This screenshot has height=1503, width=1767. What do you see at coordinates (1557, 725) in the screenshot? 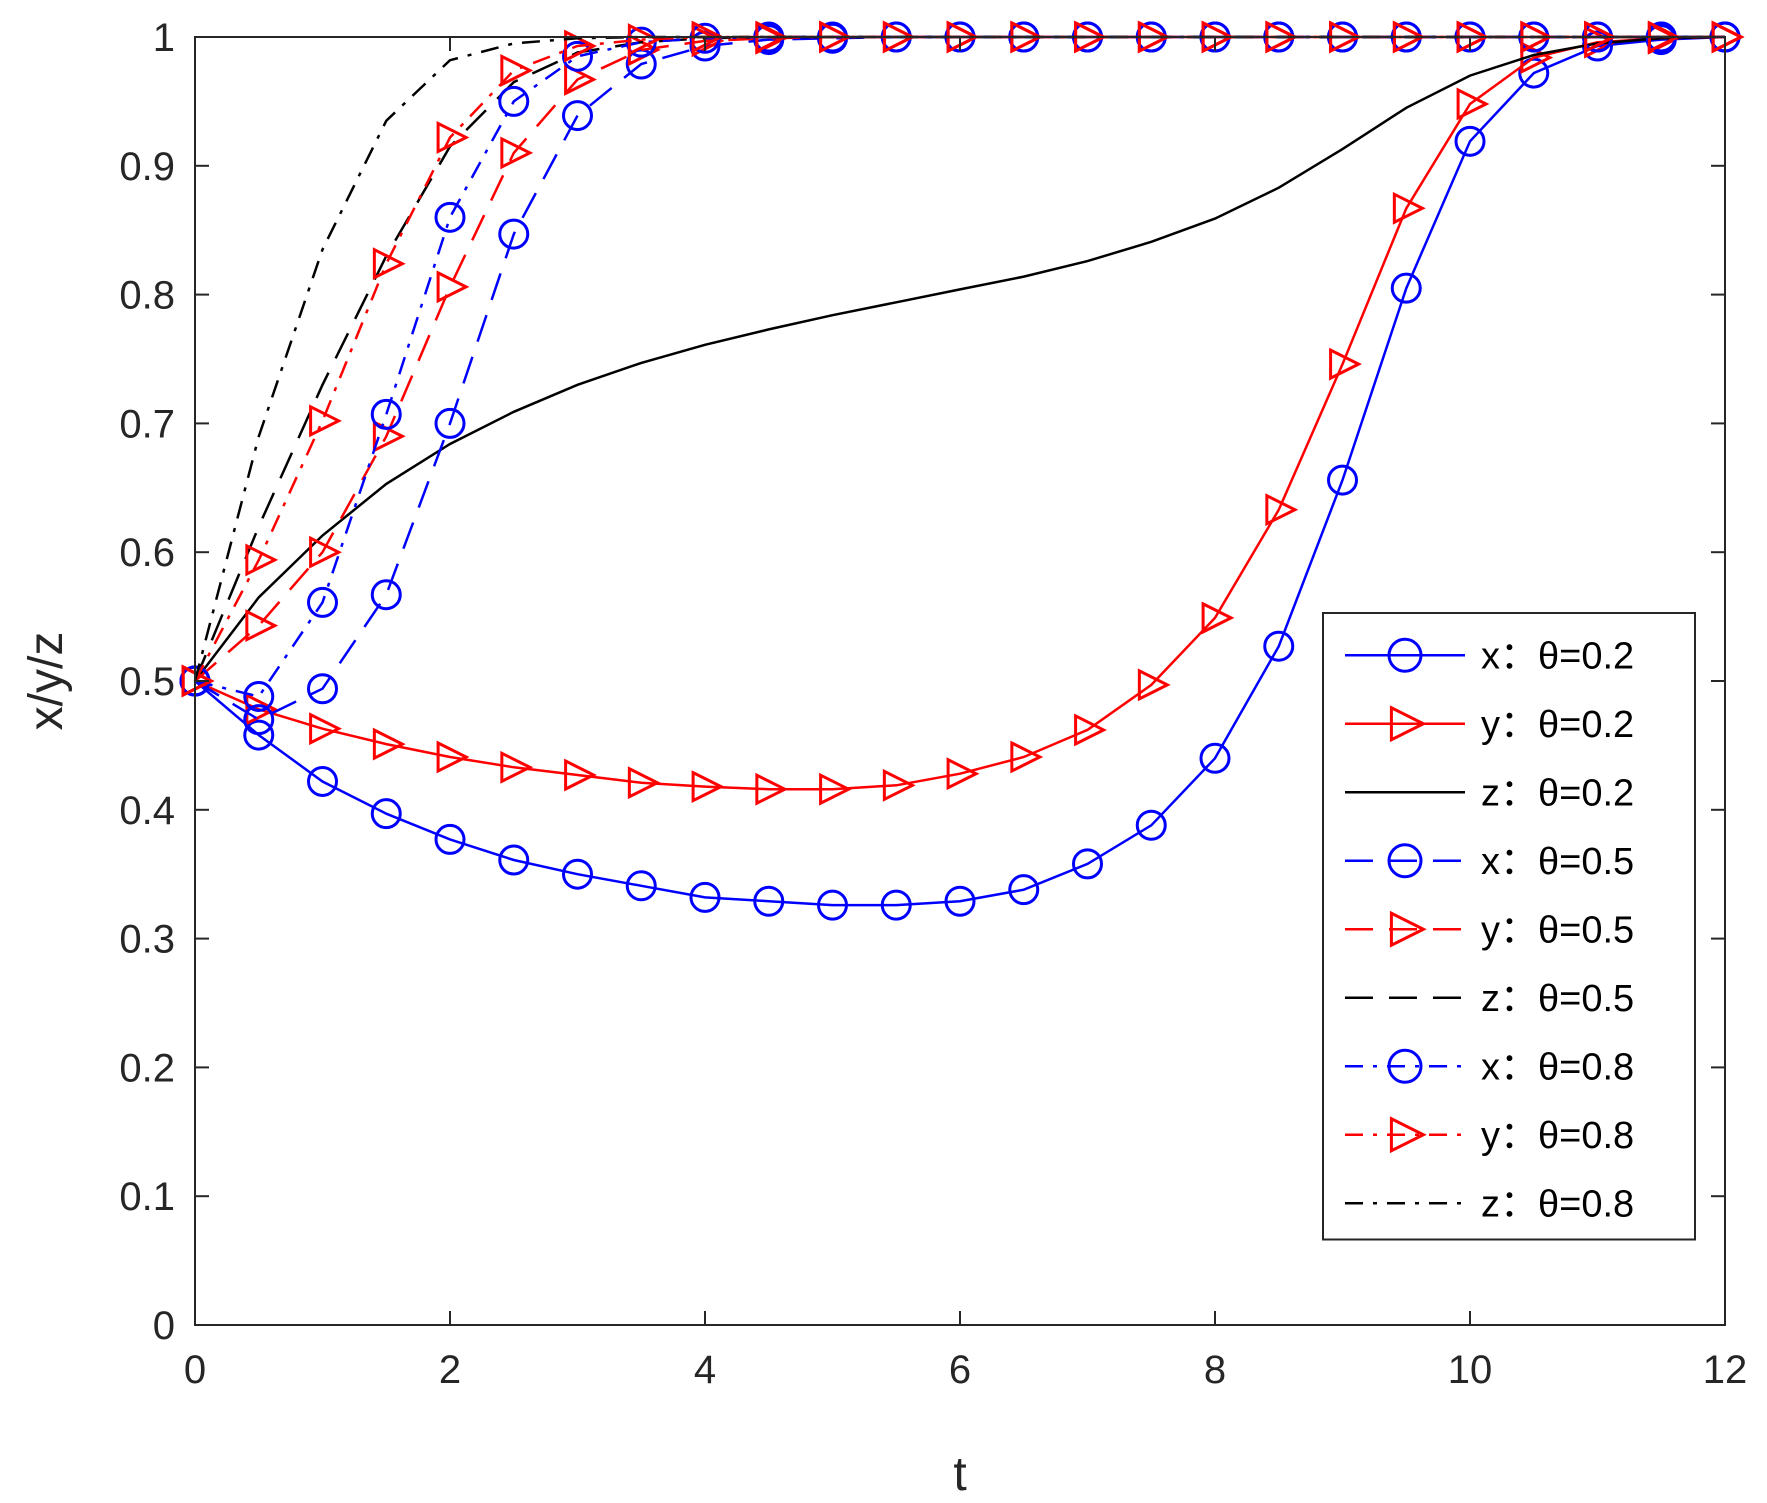
I see `legend-label: y：θ=0.2` at bounding box center [1557, 725].